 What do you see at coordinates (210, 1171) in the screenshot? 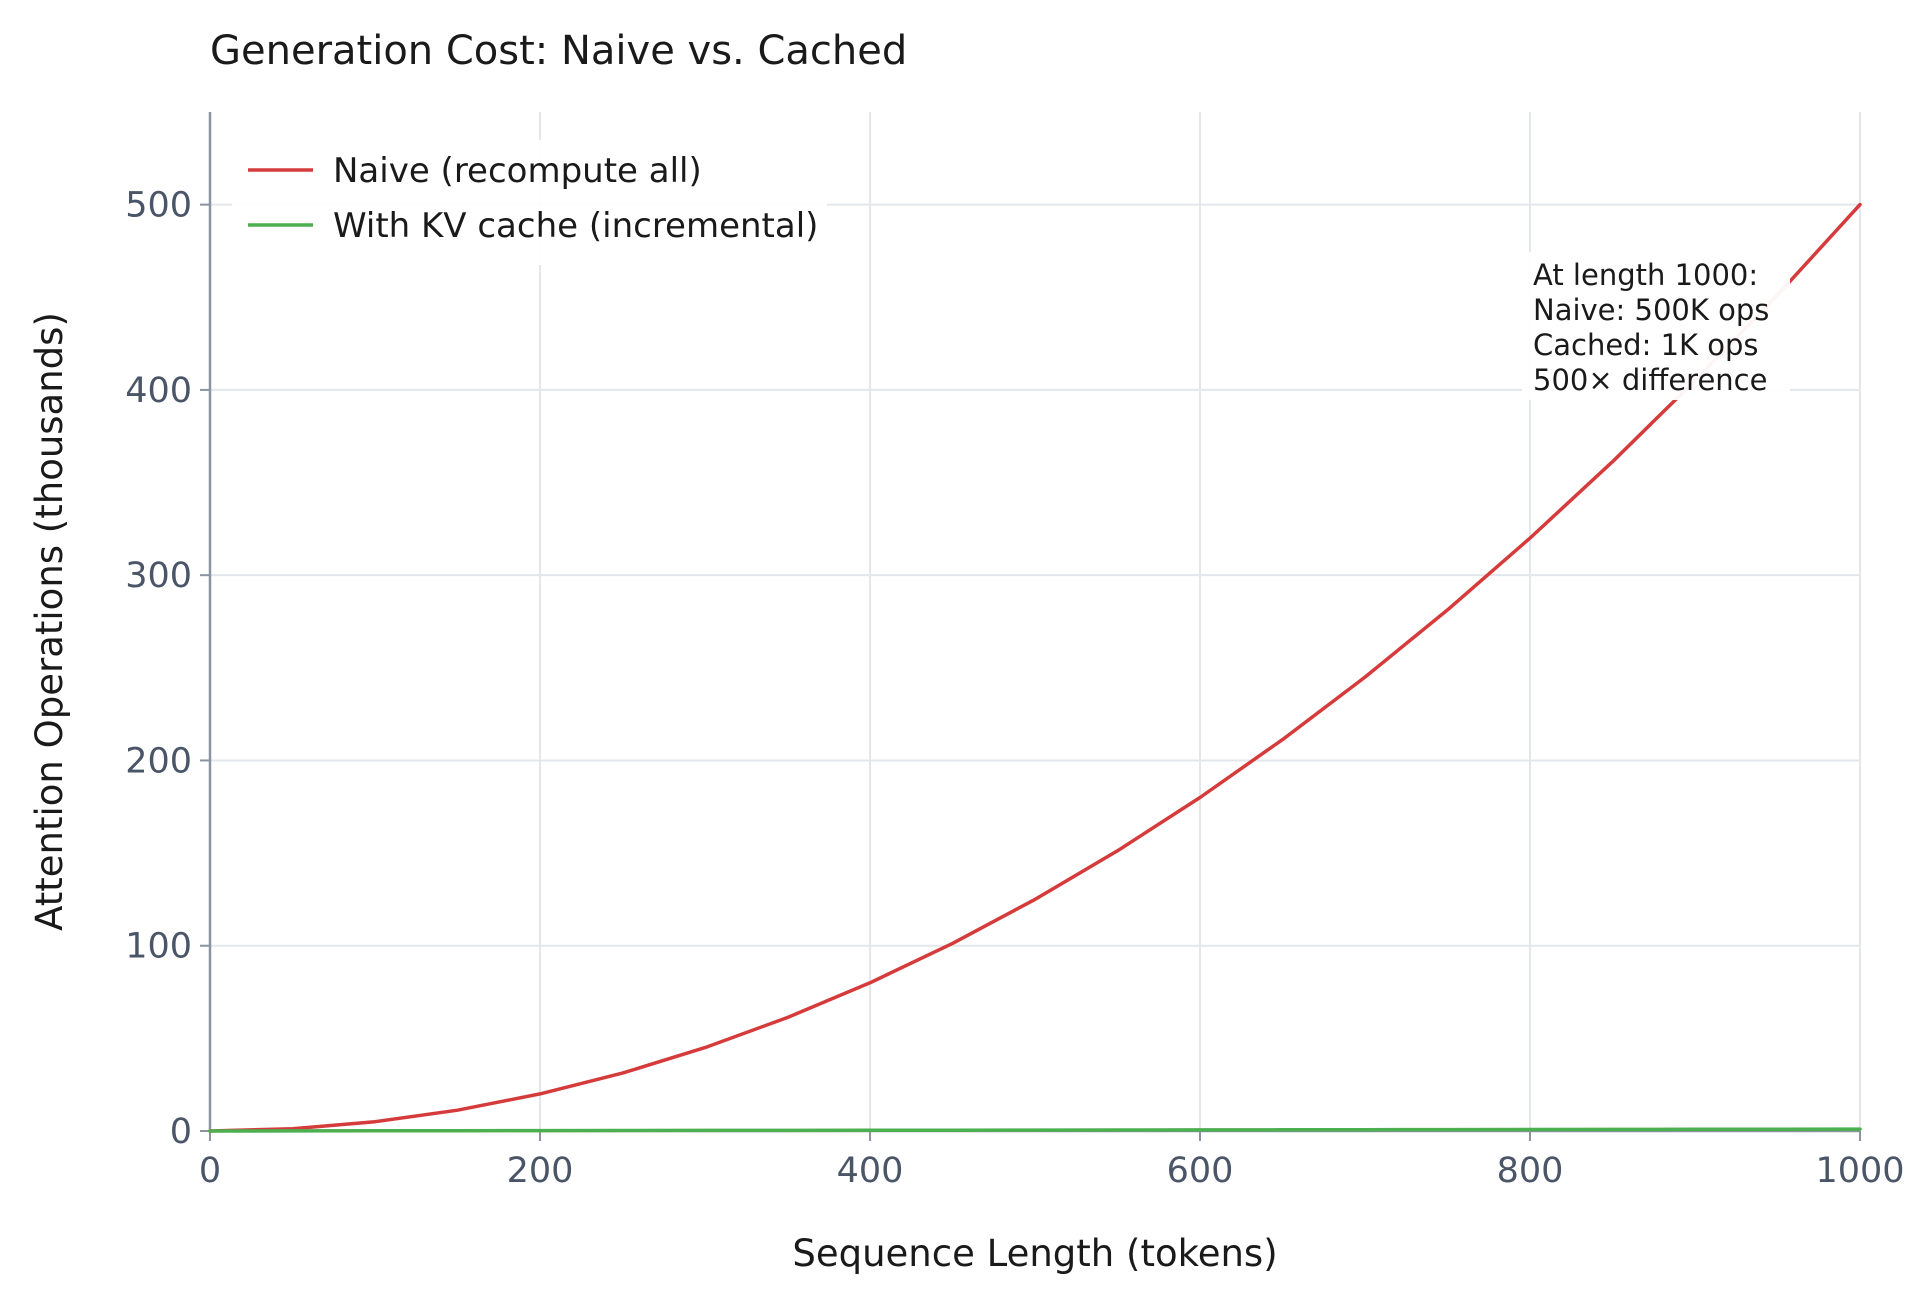
I see `x-tick-label: 0` at bounding box center [210, 1171].